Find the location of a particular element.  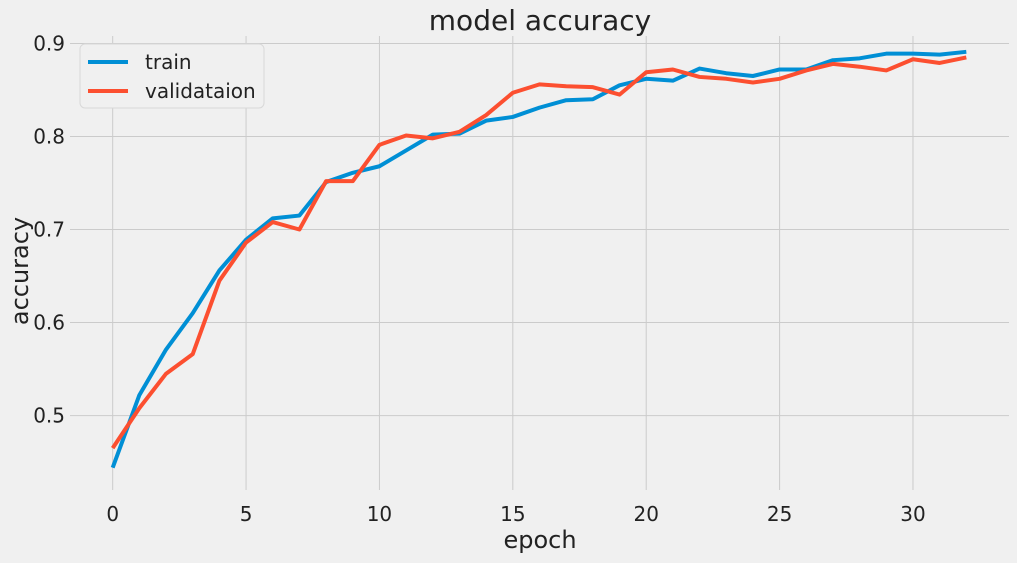

x-tick-label: 20 is located at coordinates (645, 514).